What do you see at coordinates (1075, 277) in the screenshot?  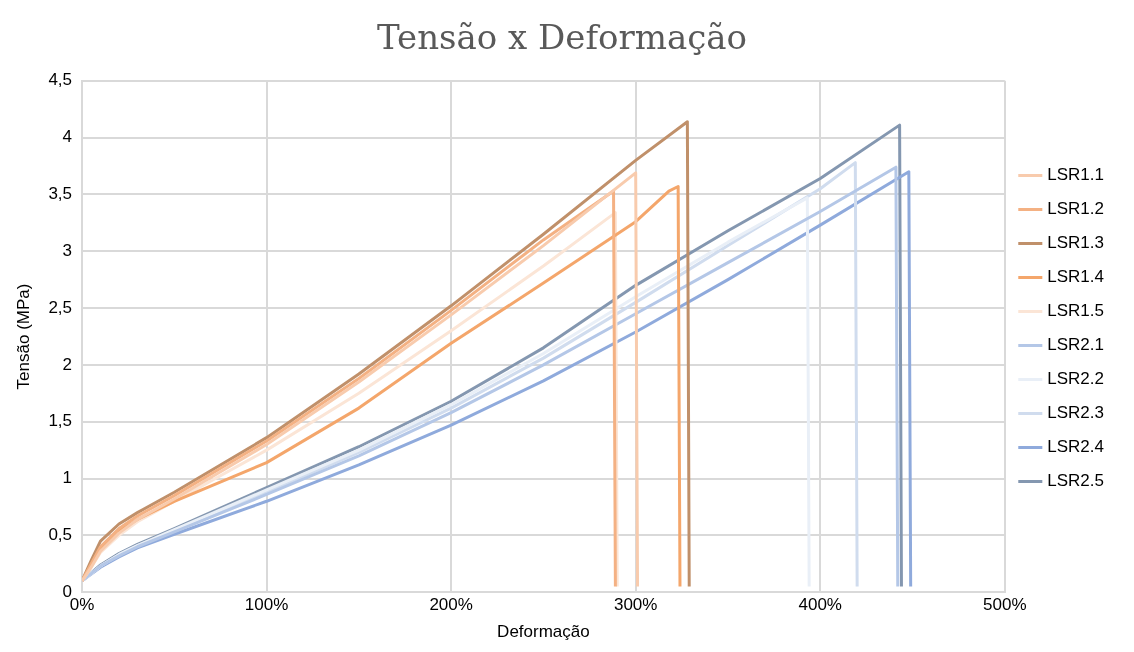 I see `legend-label: LSR1.4` at bounding box center [1075, 277].